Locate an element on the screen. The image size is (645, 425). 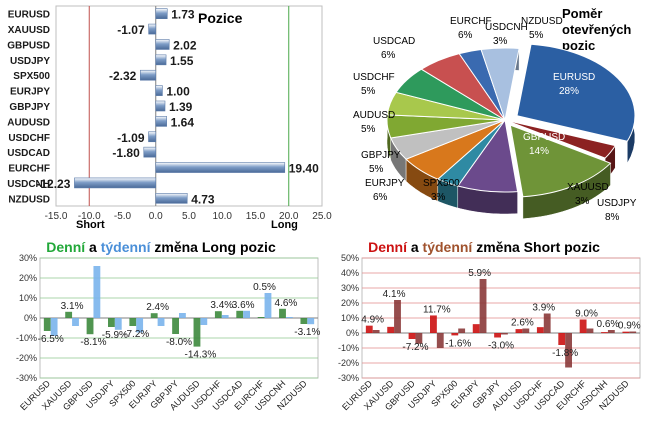
short-bar-t-denn--gbpjpy is located at coordinates (504, 334).